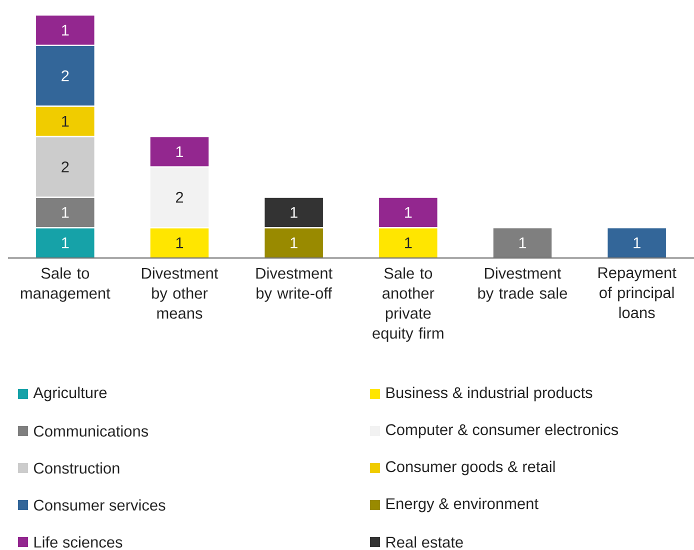 The image size is (694, 550). I want to click on x-tick-label: Divestment by other means, so click(180, 293).